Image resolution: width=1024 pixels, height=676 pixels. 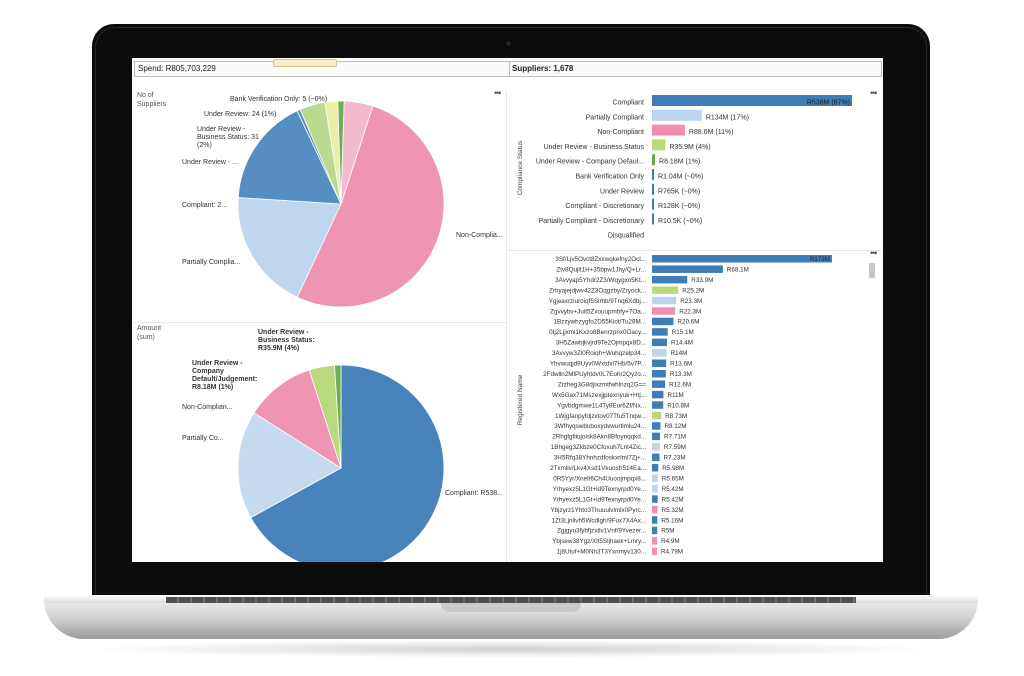 What do you see at coordinates (286, 340) in the screenshot?
I see `pie2-label-business-2: Business Status:` at bounding box center [286, 340].